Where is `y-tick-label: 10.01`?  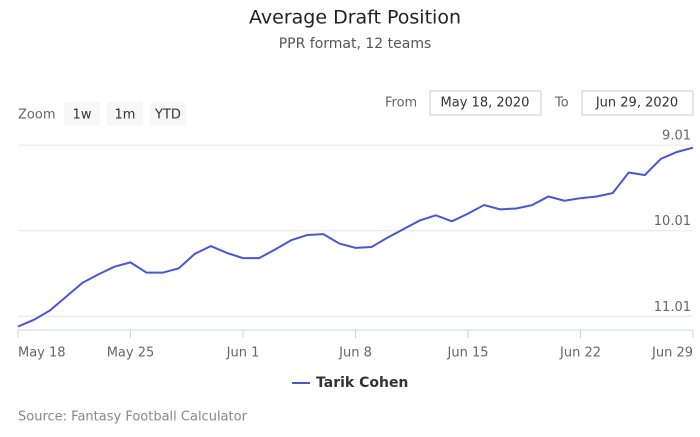
y-tick-label: 10.01 is located at coordinates (672, 221).